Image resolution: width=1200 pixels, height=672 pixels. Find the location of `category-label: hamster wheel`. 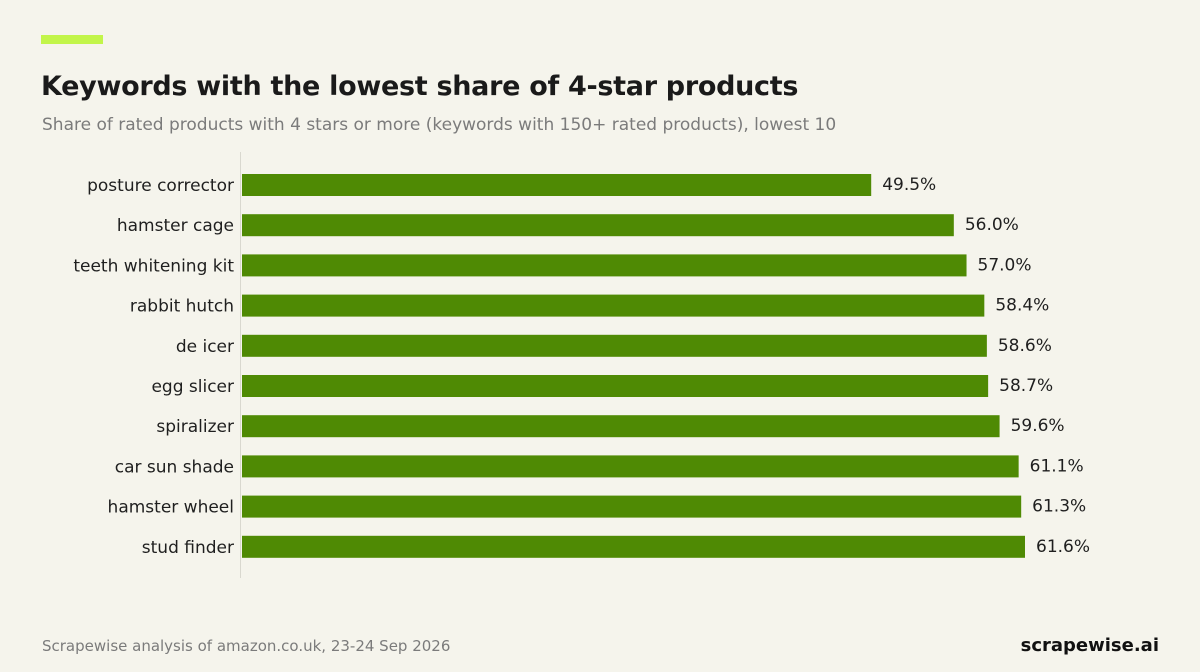

category-label: hamster wheel is located at coordinates (171, 508).